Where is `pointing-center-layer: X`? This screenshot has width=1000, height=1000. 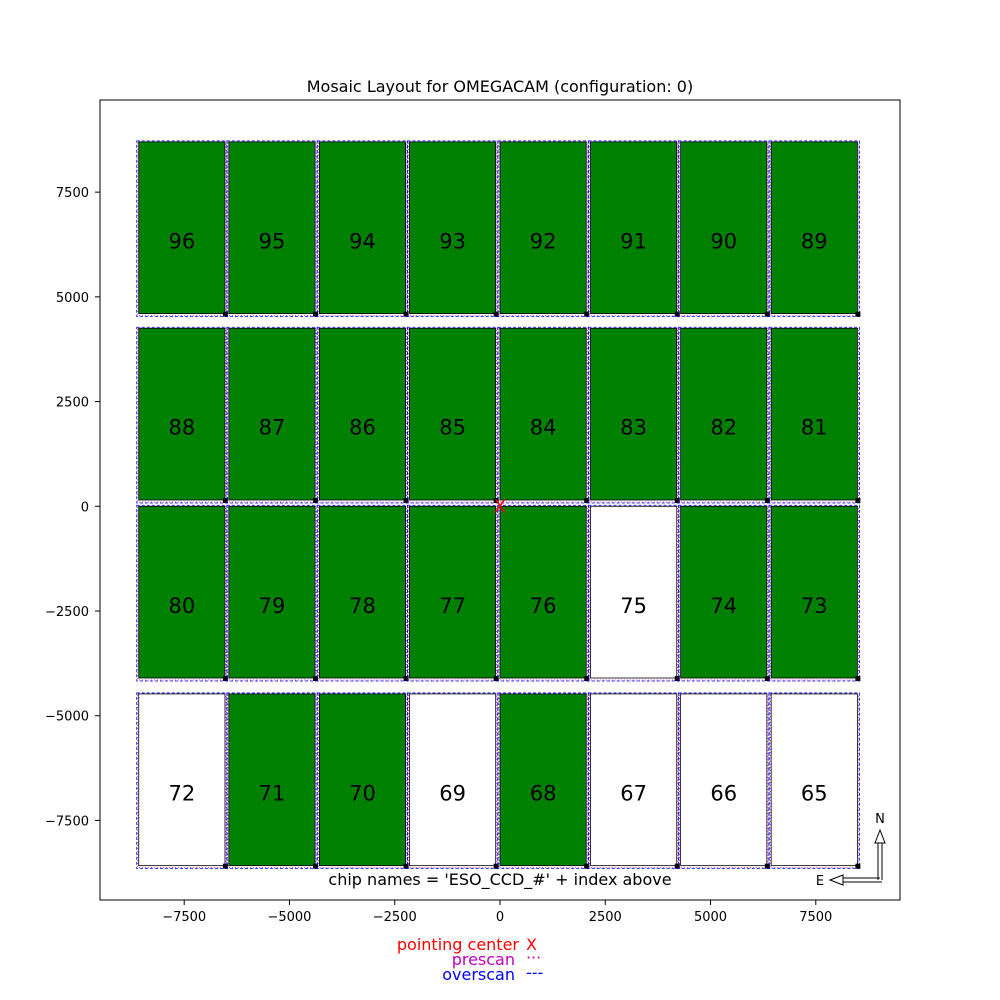 pointing-center-layer: X is located at coordinates (500, 506).